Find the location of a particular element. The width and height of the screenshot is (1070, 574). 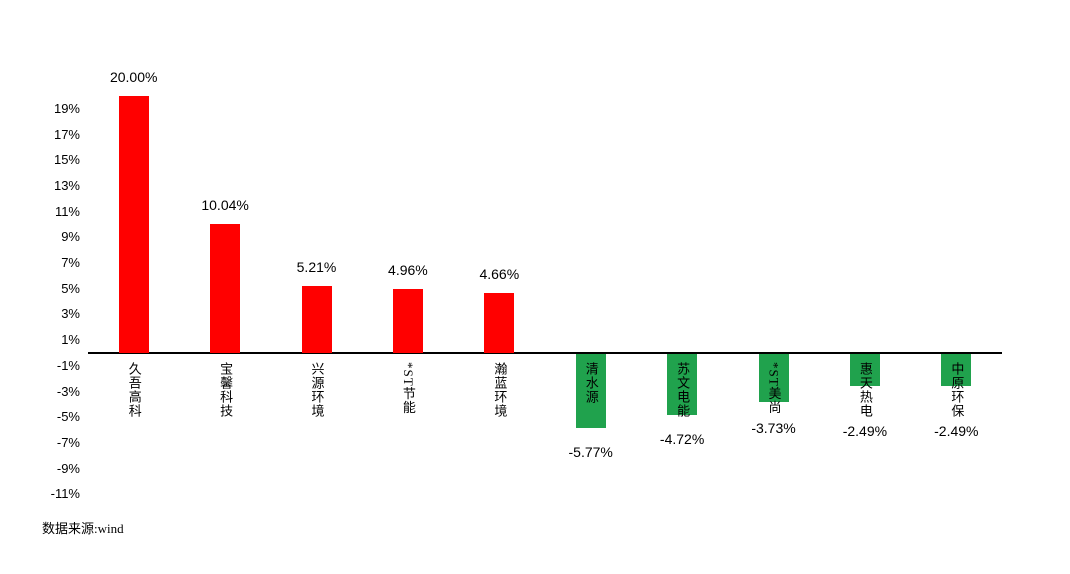

x-axis-line is located at coordinates (545, 353).